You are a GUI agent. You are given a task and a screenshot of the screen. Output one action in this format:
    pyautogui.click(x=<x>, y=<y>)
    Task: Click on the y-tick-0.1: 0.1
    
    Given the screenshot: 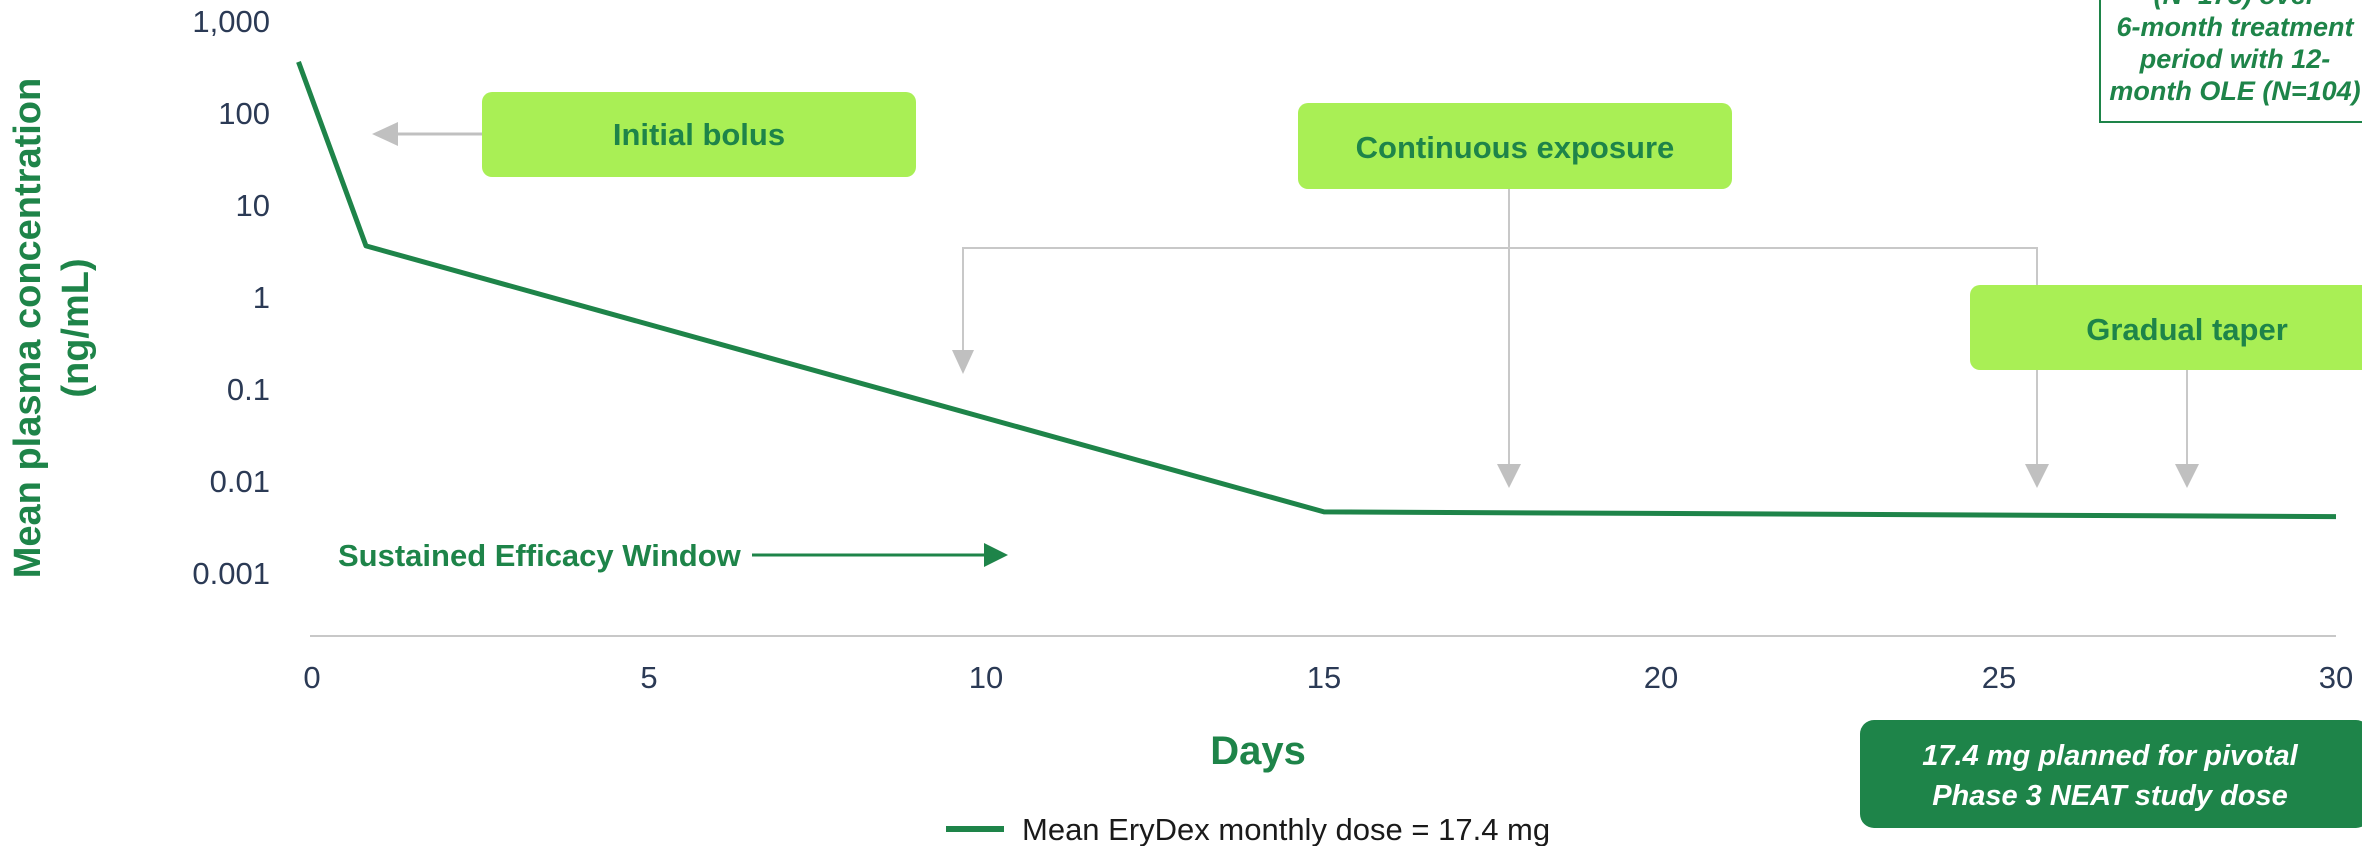 What is the action you would take?
    pyautogui.click(x=248, y=389)
    